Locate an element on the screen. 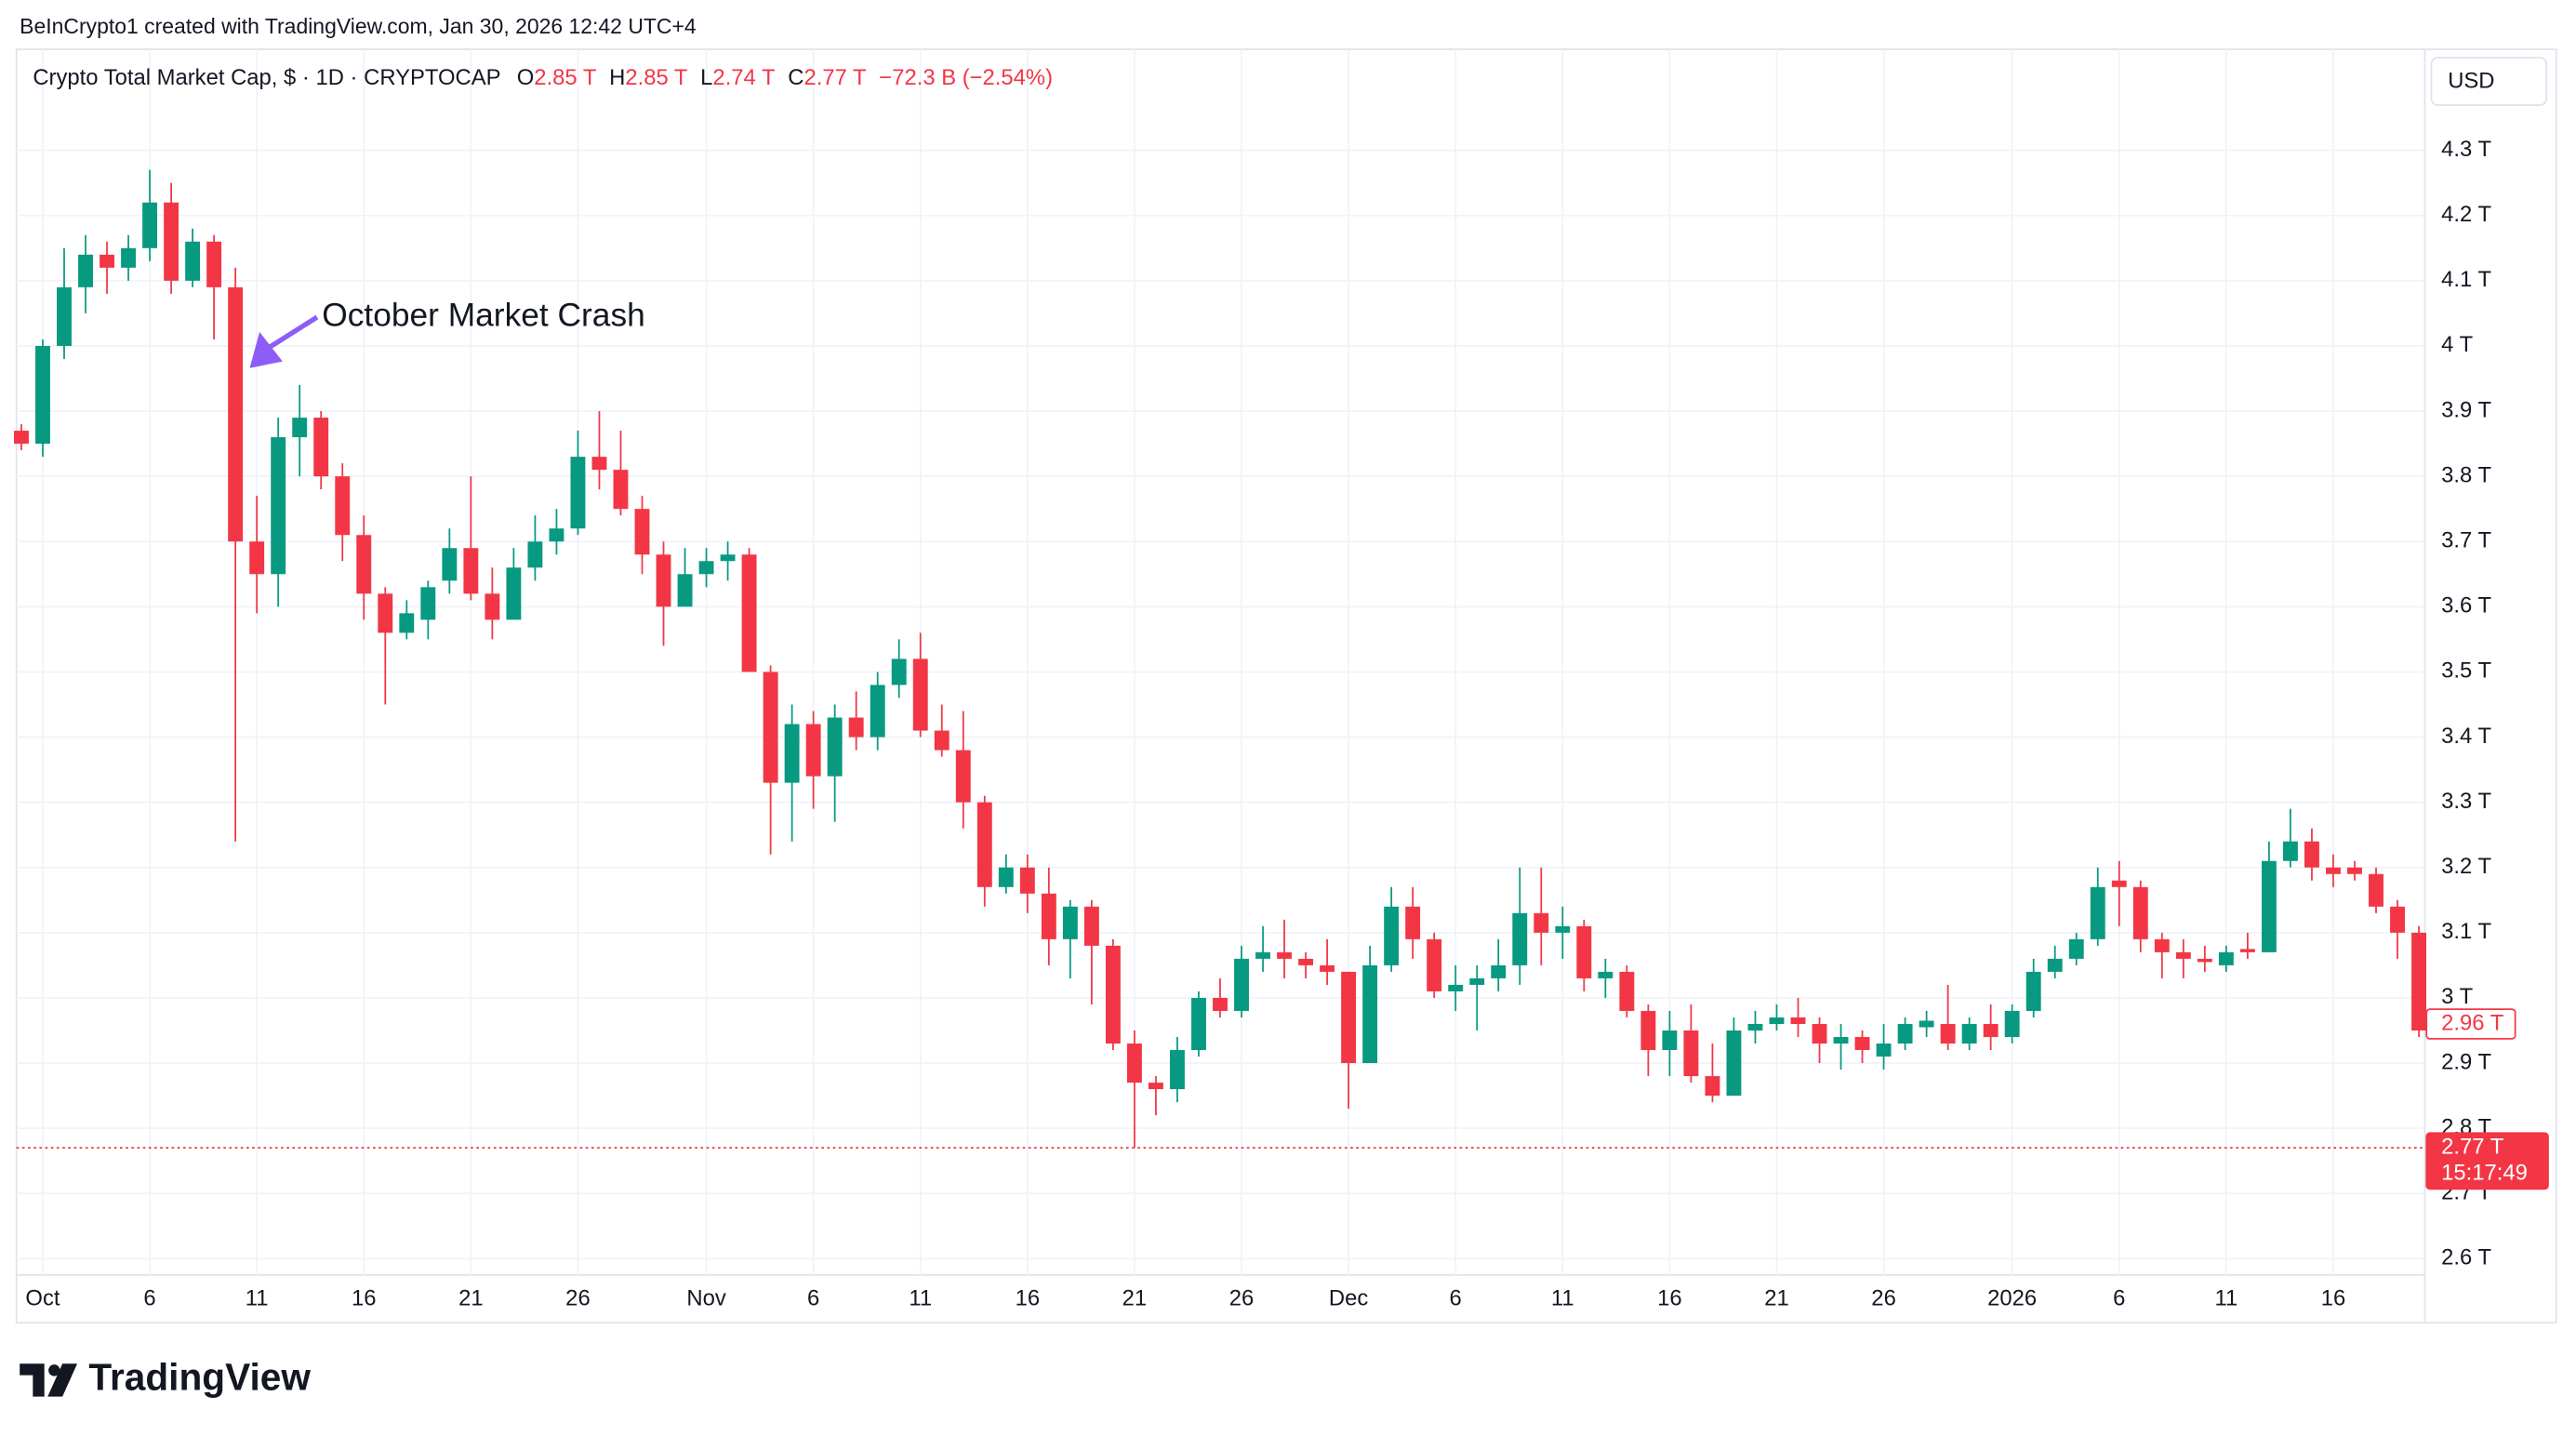  logo: TradingView is located at coordinates (165, 1377).